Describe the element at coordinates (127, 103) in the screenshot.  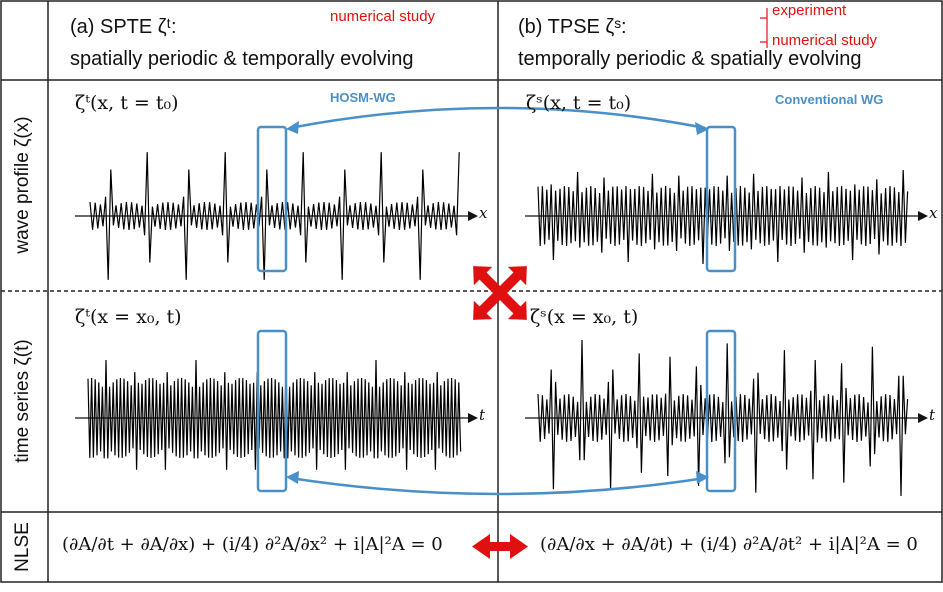
I see `panel-a-profile-title: ζᵗ(x, t = t₀)` at that location.